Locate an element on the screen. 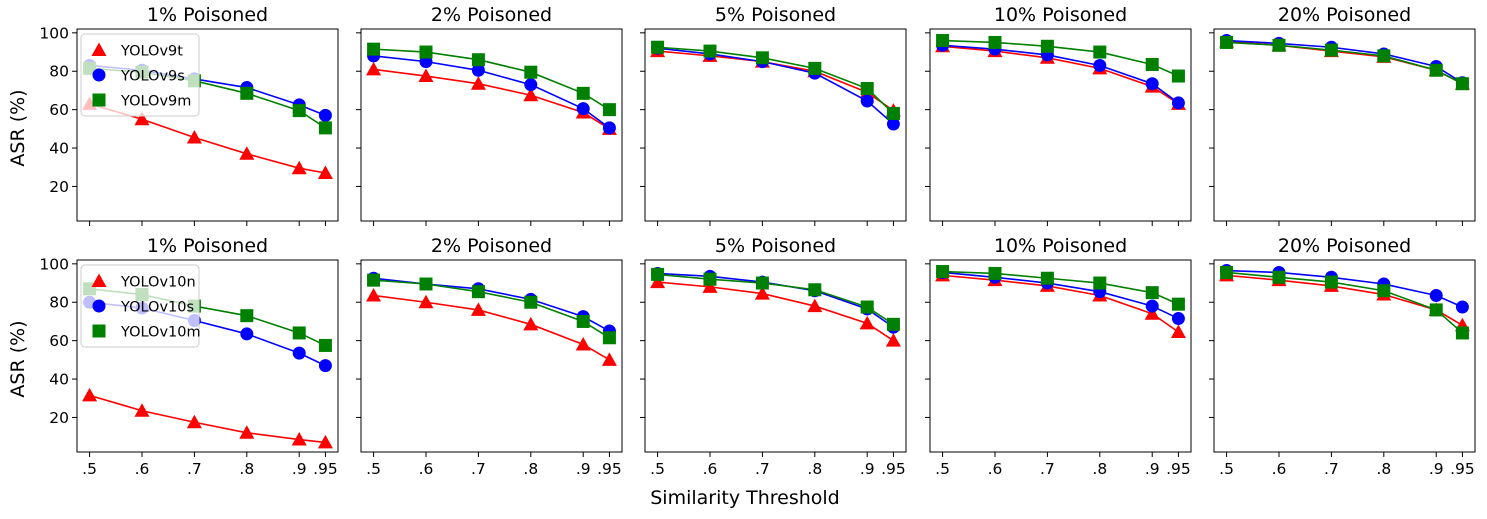 The image size is (1487, 519). panel-title: 1% Poisoned is located at coordinates (207, 246).